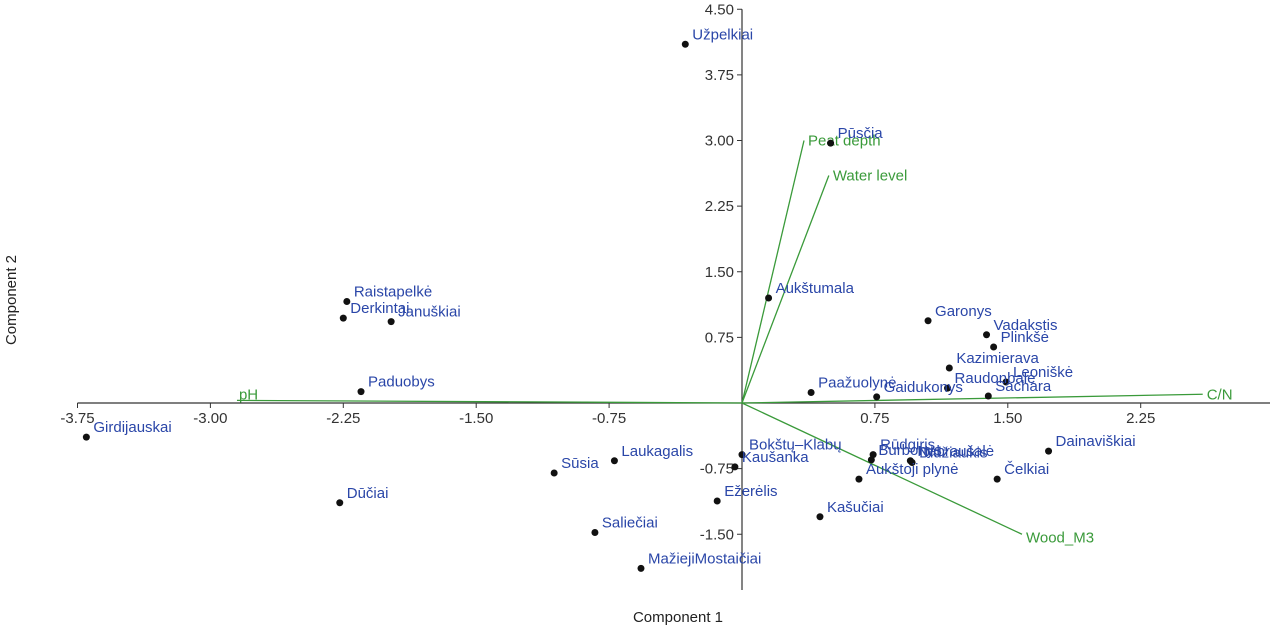 The image size is (1280, 628). Describe the element at coordinates (719, 206) in the screenshot. I see `y-tick-label: 2.25` at that location.